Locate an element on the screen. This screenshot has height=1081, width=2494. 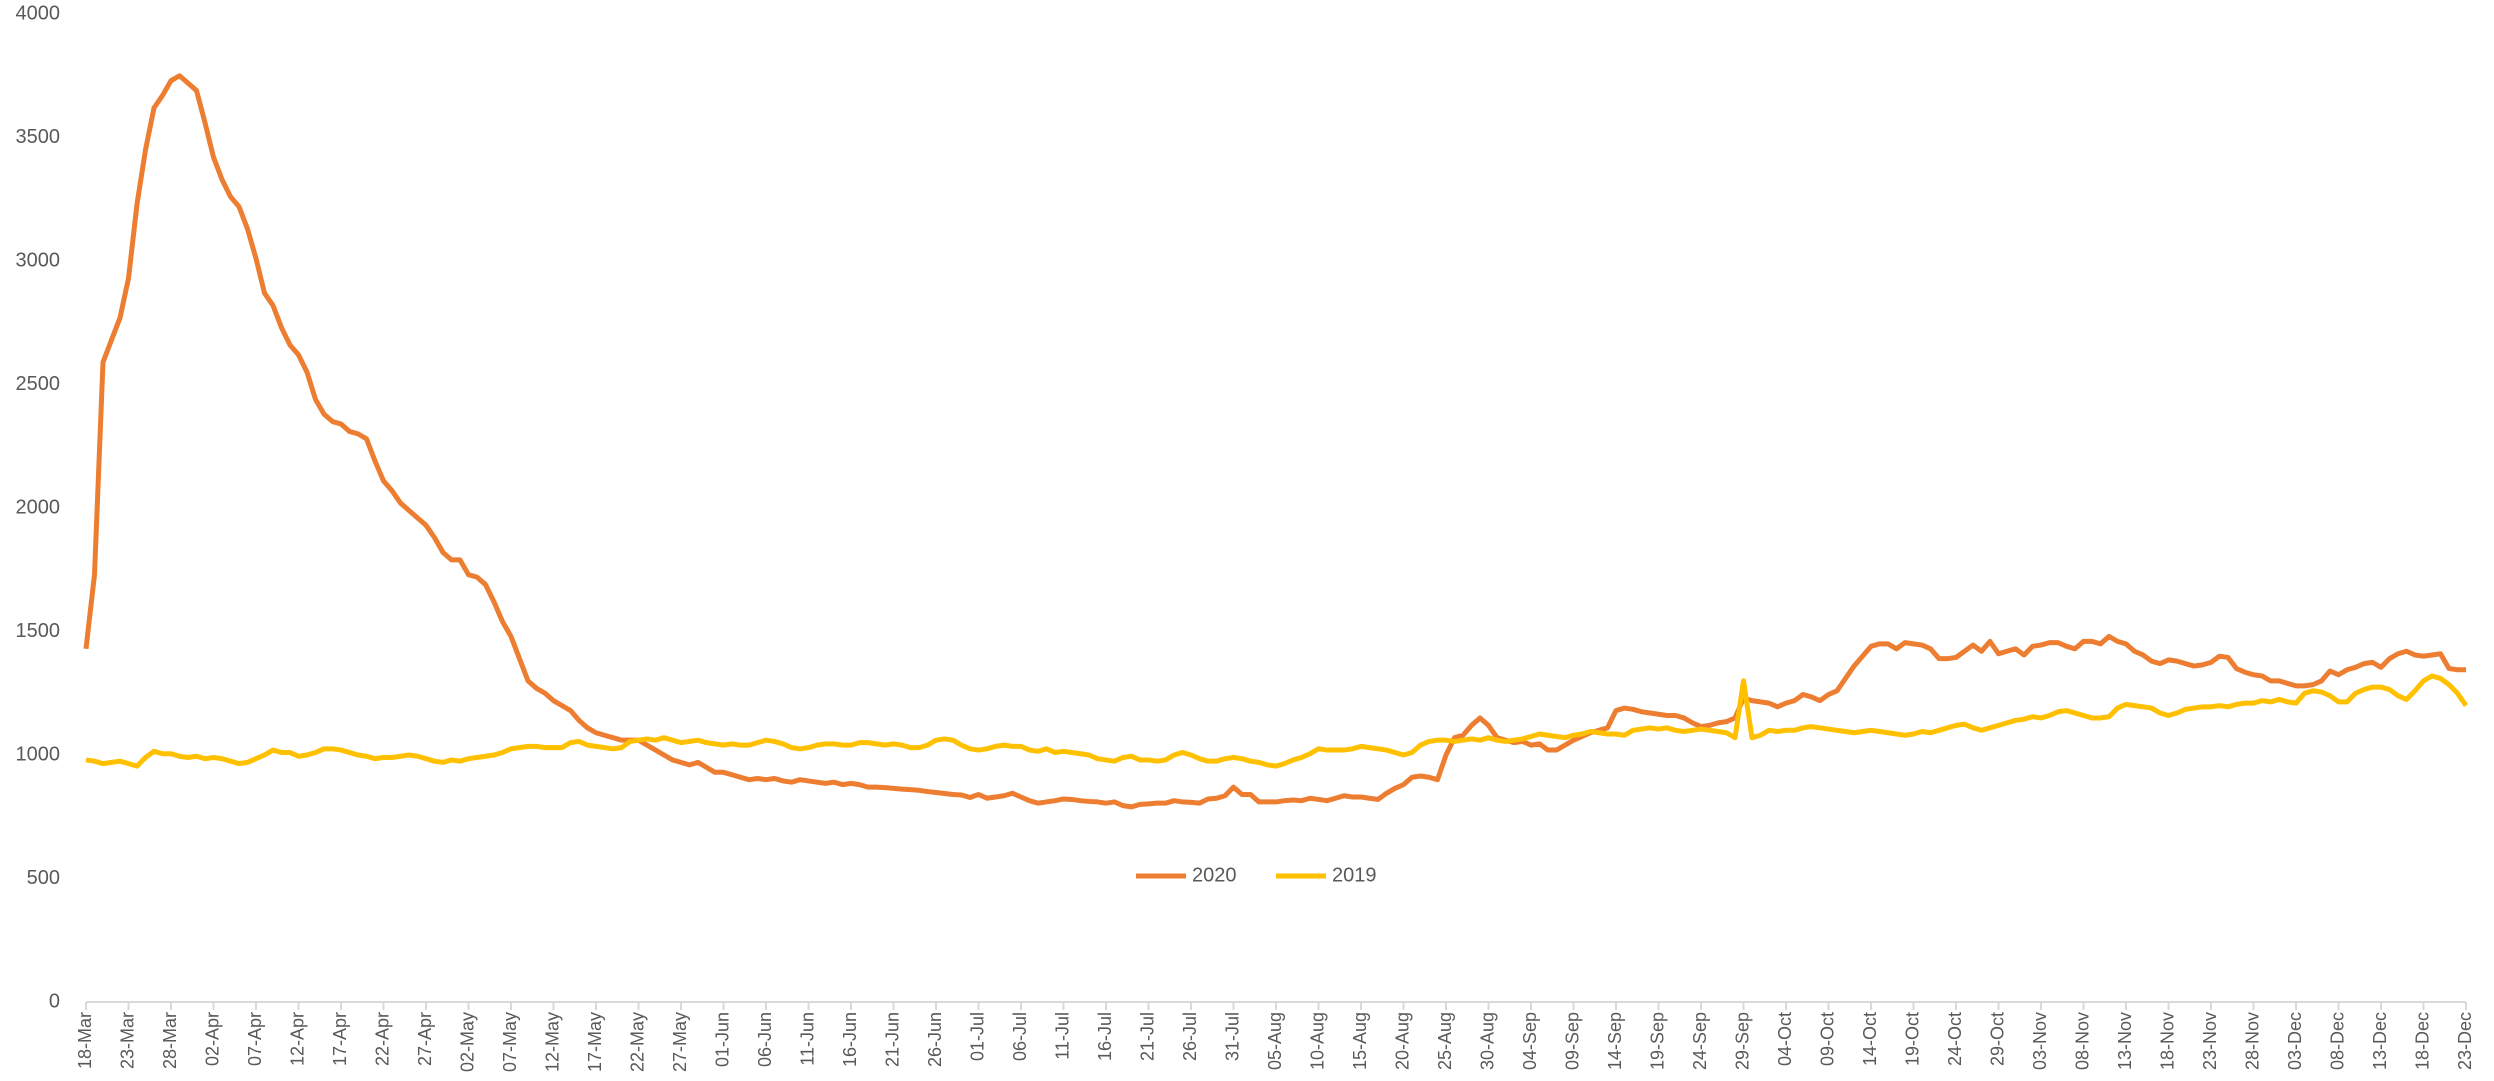
x-tick-label: 18-Dec is located at coordinates (2422, 1041).